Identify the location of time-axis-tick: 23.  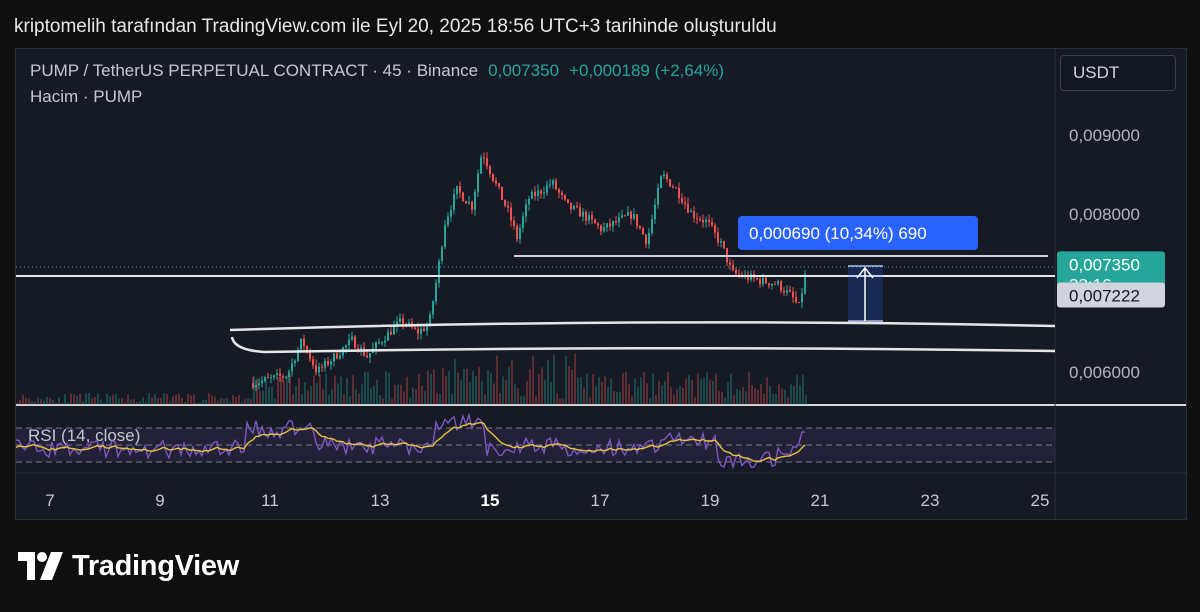
(930, 500).